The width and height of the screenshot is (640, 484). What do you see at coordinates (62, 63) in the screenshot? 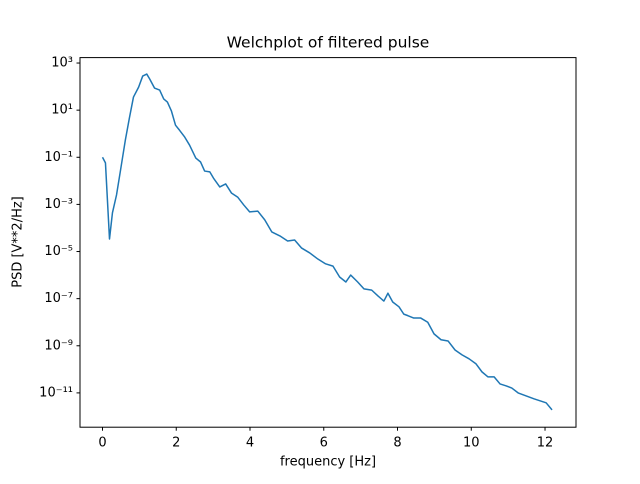
I see `y-tick-label: 10³` at bounding box center [62, 63].